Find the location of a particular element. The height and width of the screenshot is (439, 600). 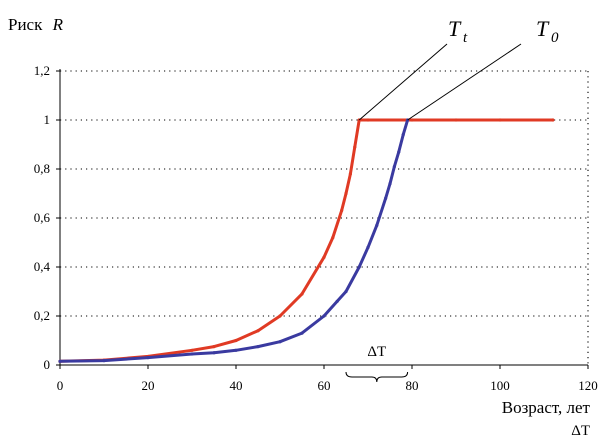

t-t-label: T is located at coordinates (455, 28).